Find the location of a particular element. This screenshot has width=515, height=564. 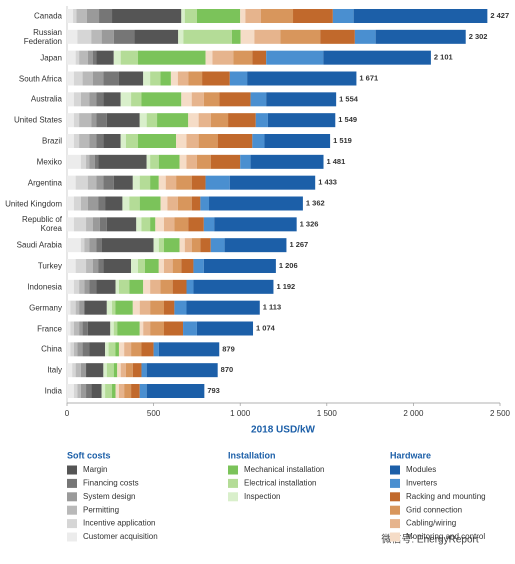

legend-label: Financing costs is located at coordinates (111, 483).